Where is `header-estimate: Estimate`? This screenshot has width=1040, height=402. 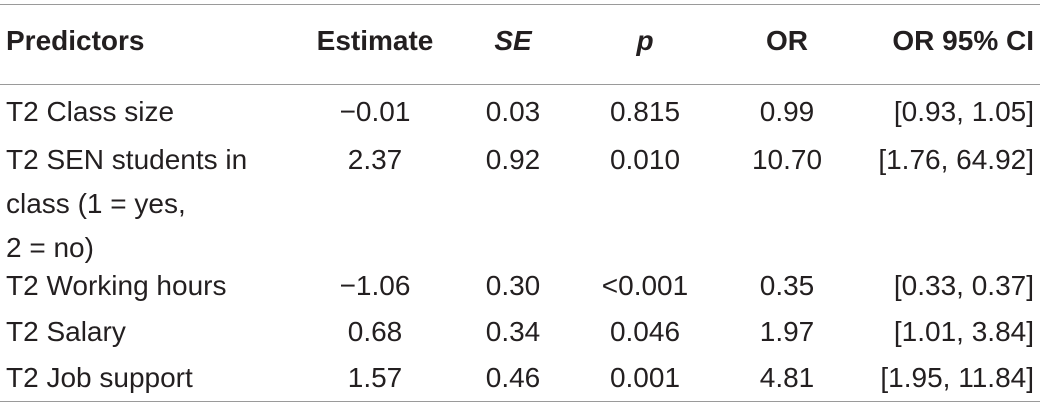
header-estimate: Estimate is located at coordinates (375, 40).